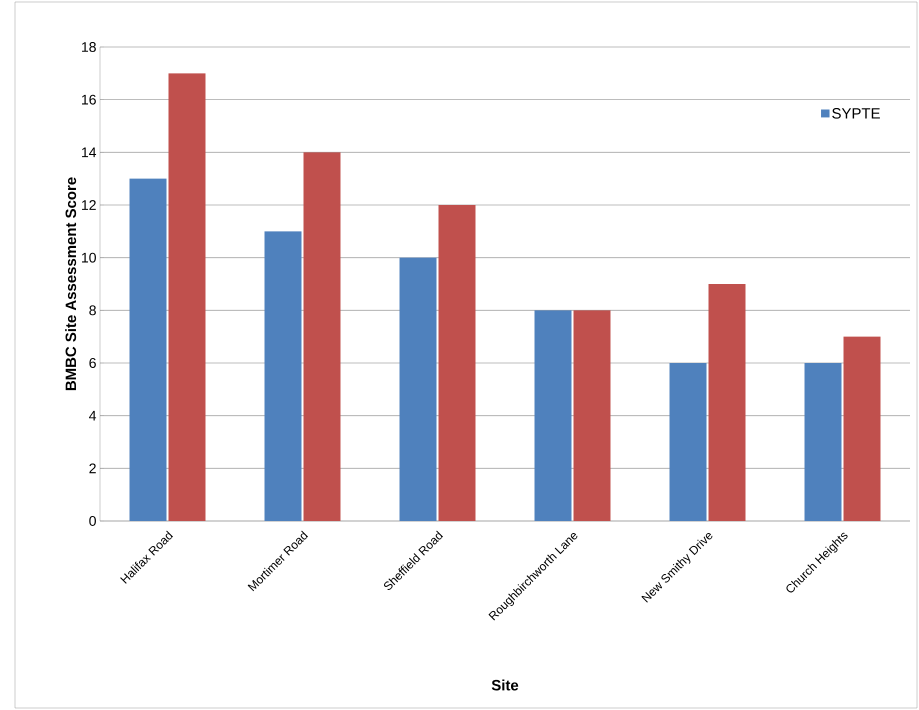  I want to click on y-tick-label: 12, so click(89, 205).